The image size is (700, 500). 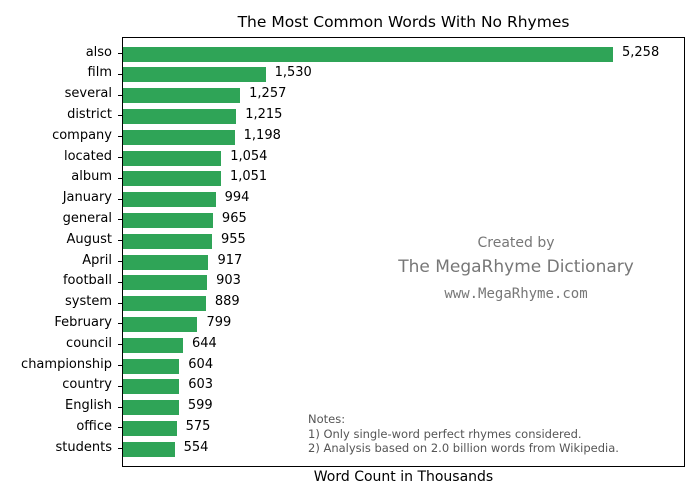 I want to click on y-tick-label: office, so click(x=94, y=426).